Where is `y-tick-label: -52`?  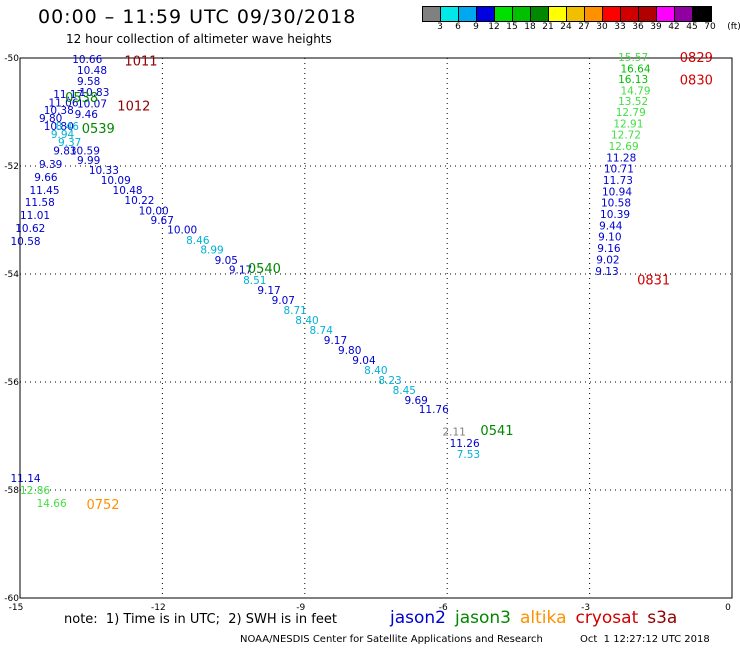 y-tick-label: -52 is located at coordinates (11, 167).